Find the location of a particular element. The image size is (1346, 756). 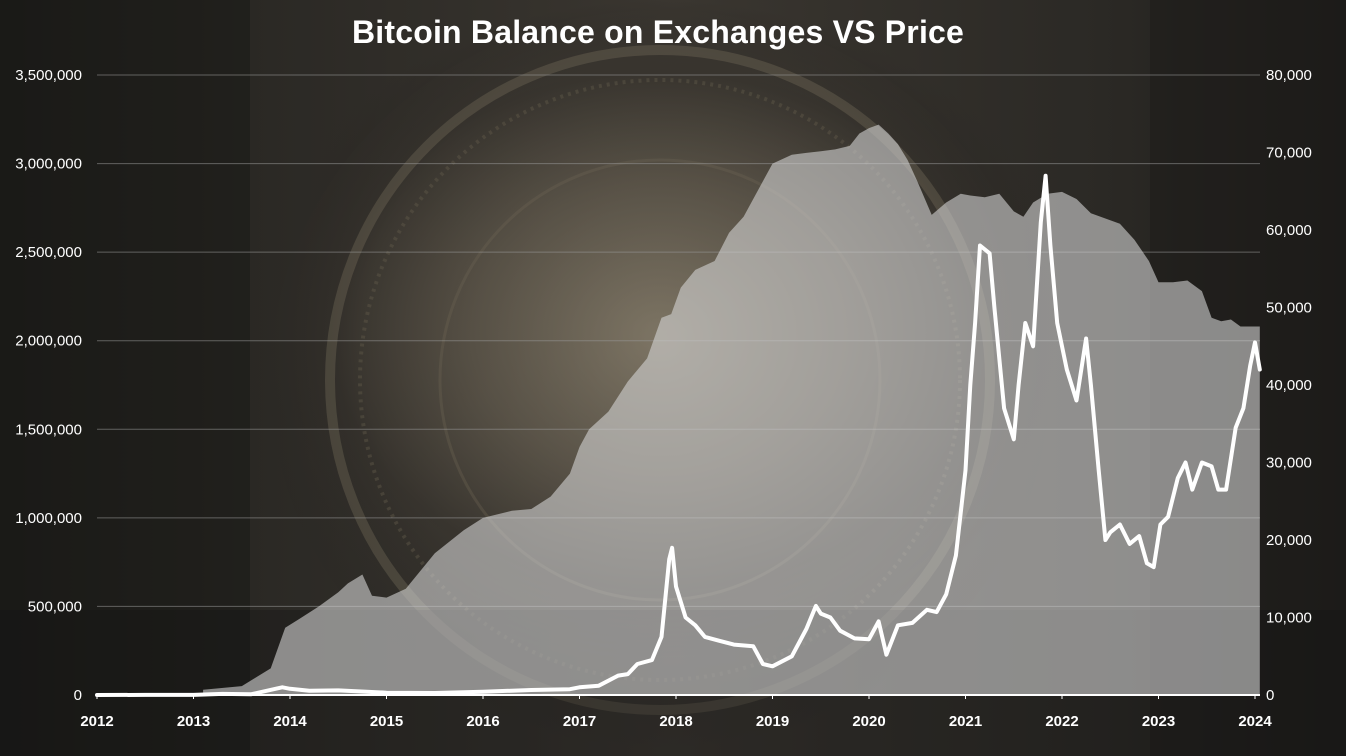

x-tick-label: 2020 is located at coordinates (868, 721).